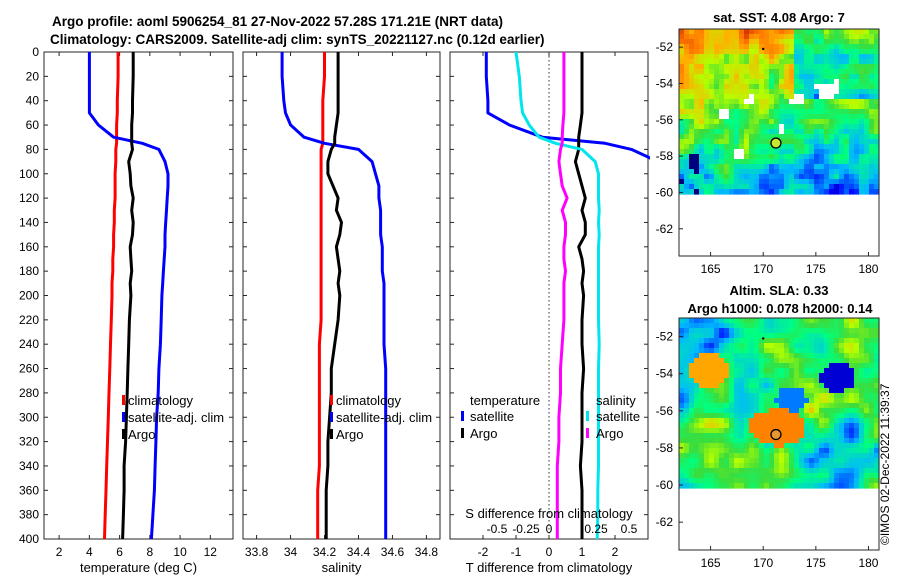 The image size is (900, 580). Describe the element at coordinates (665, 192) in the screenshot. I see `y-tick-label: -60` at that location.